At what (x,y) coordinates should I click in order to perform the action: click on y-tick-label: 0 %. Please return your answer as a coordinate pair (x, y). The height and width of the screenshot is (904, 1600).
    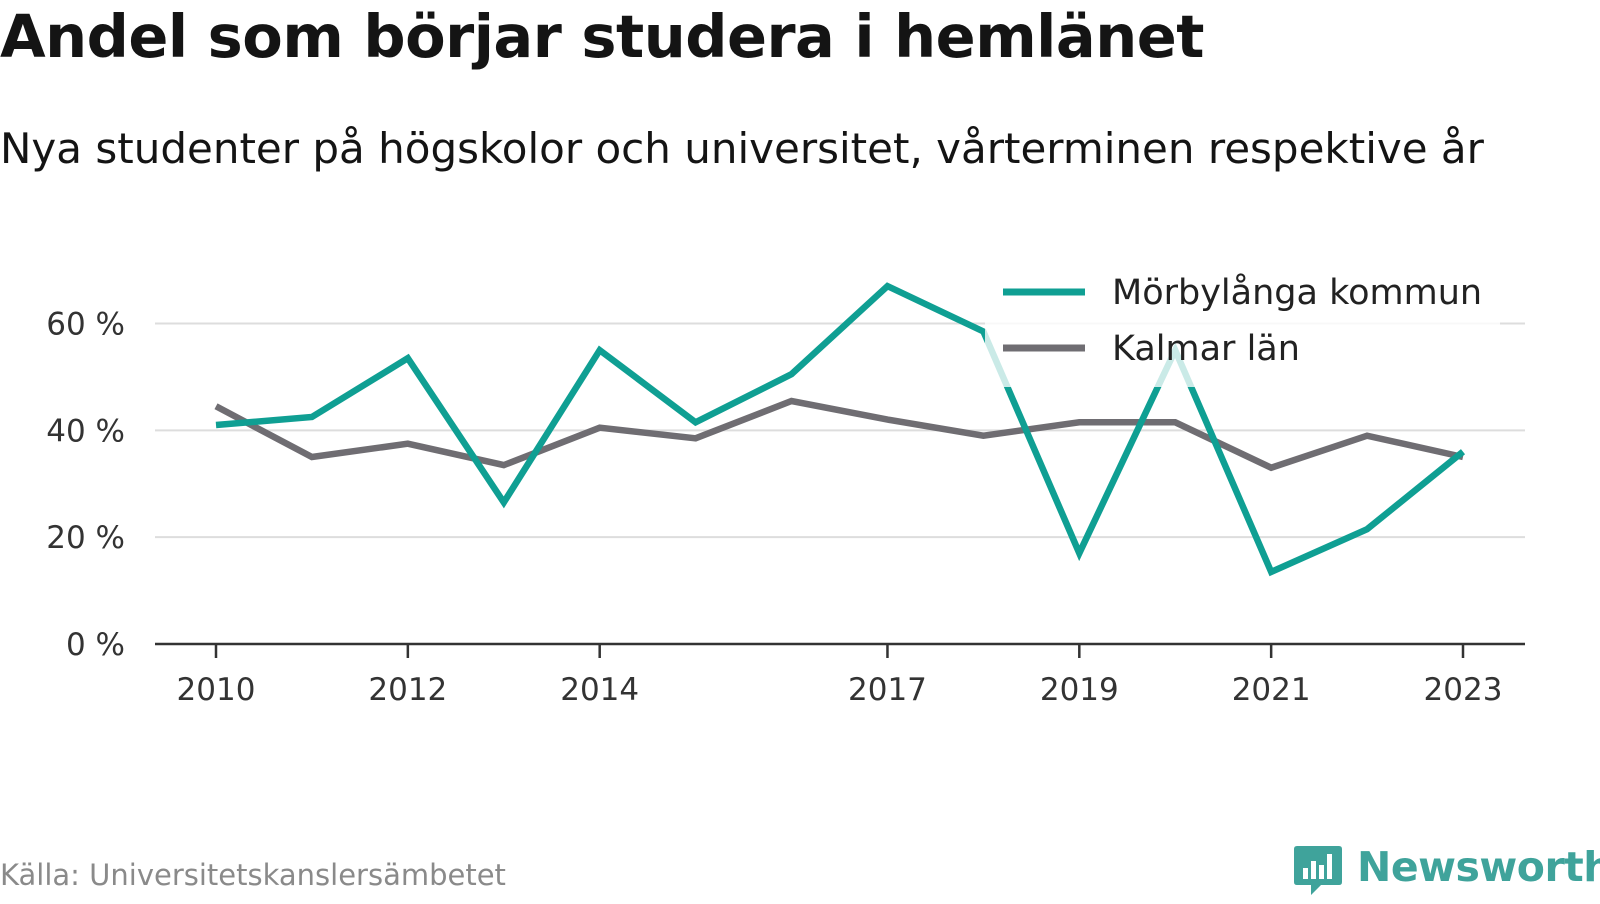
    Looking at the image, I should click on (95, 645).